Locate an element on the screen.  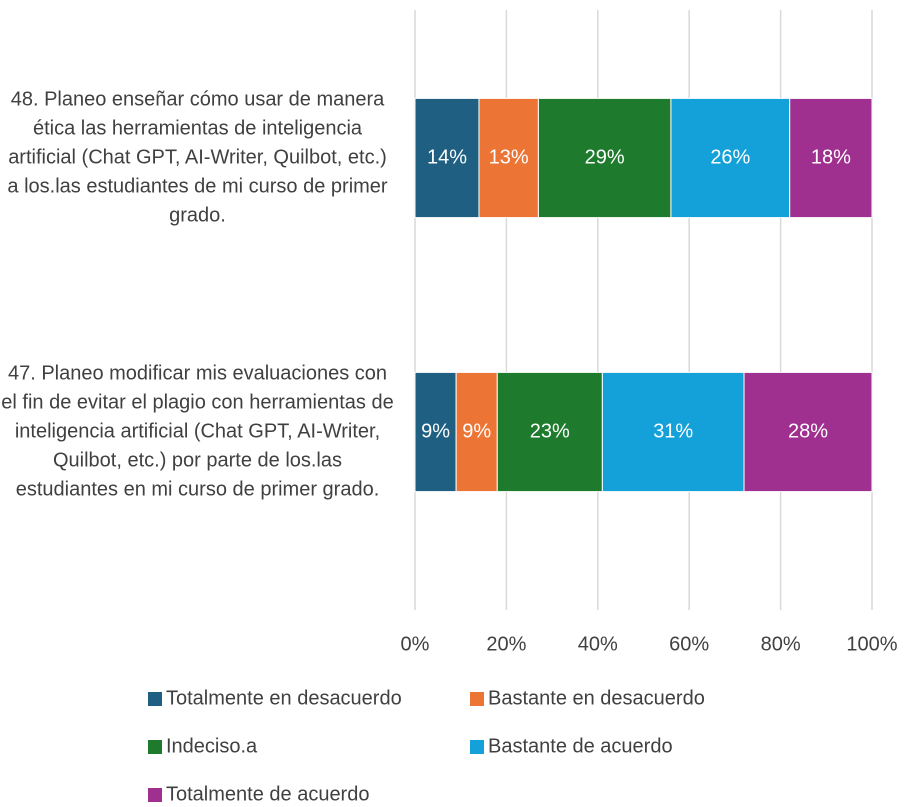
data-label: 29% is located at coordinates (605, 157).